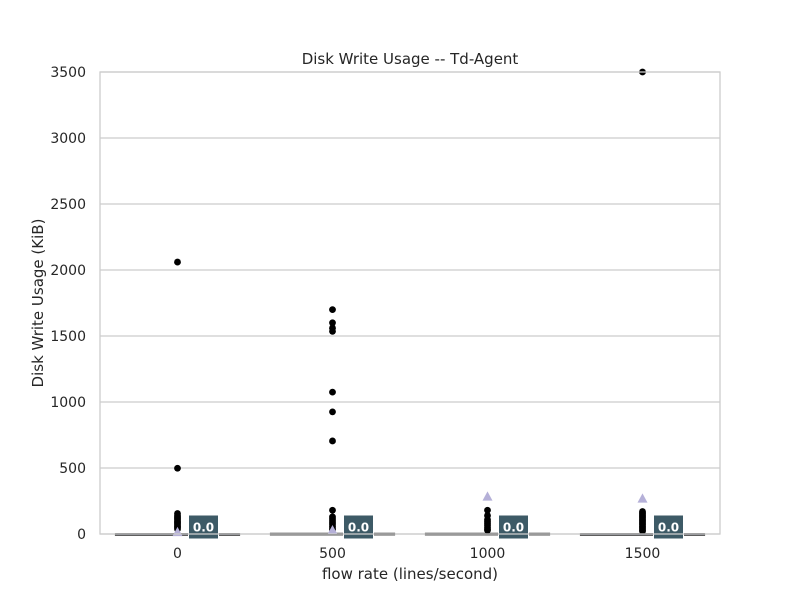  Describe the element at coordinates (68, 337) in the screenshot. I see `y-tick-label: 1500` at that location.